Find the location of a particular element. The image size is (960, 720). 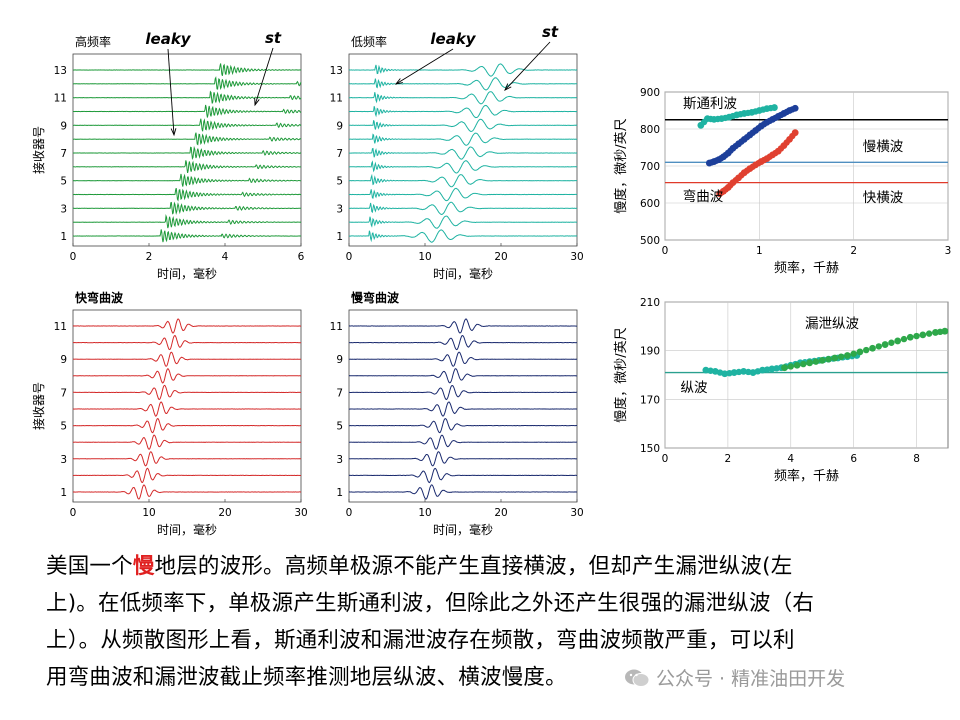

caption-line-3: 上）。从频散图形上看，斯通利波和漏泄波存在频散，弯曲波频散严重，可以利 is located at coordinates (420, 640).